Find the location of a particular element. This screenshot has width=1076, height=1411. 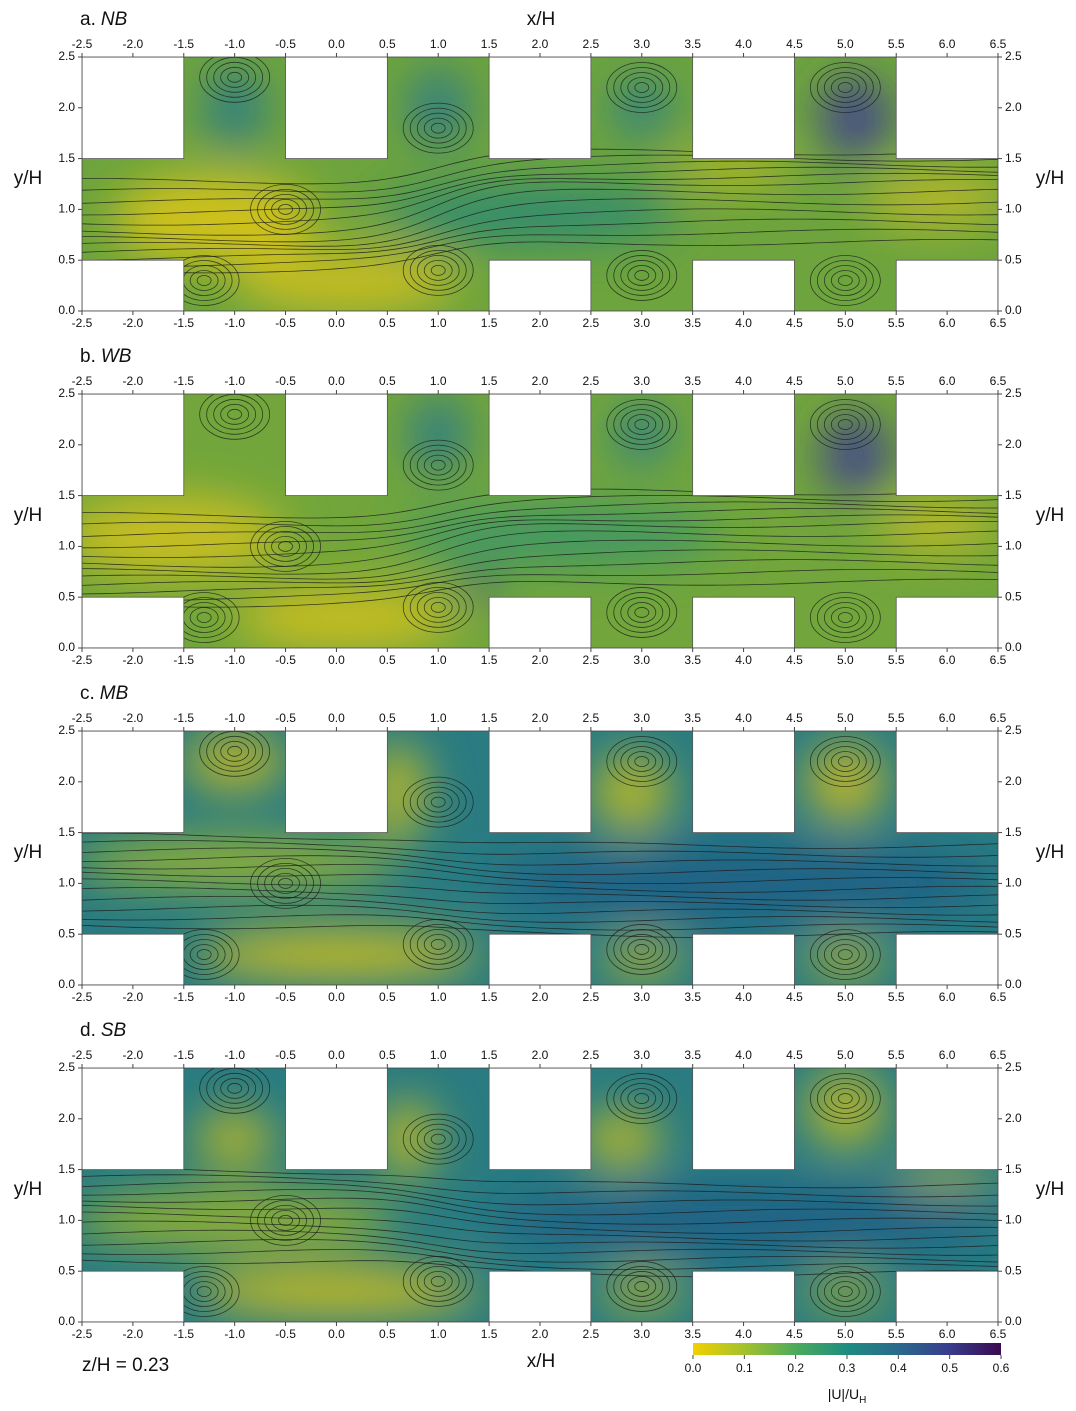

field-blob is located at coordinates (234, 1139).